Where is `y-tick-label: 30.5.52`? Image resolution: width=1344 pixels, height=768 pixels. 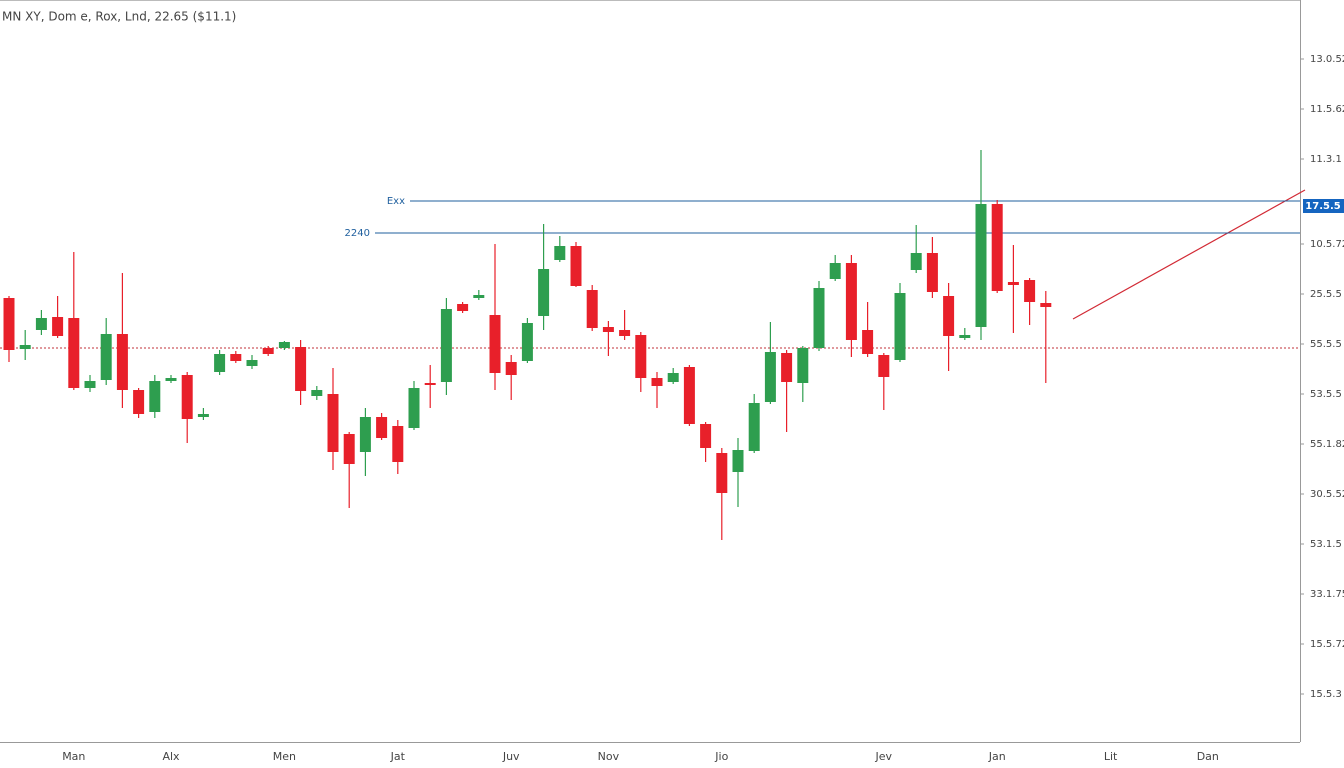
y-tick-label: 30.5.52 is located at coordinates (1327, 494).